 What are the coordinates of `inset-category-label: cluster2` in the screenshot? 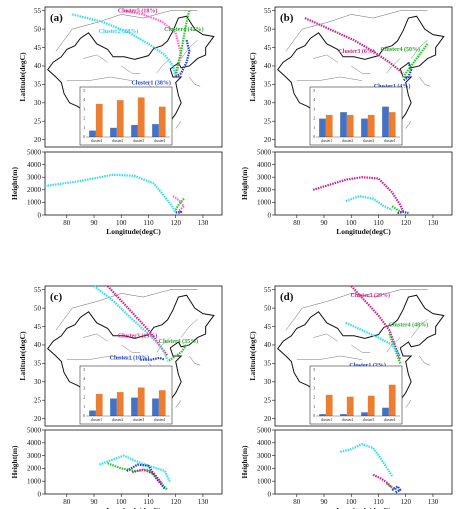 It's located at (348, 141).